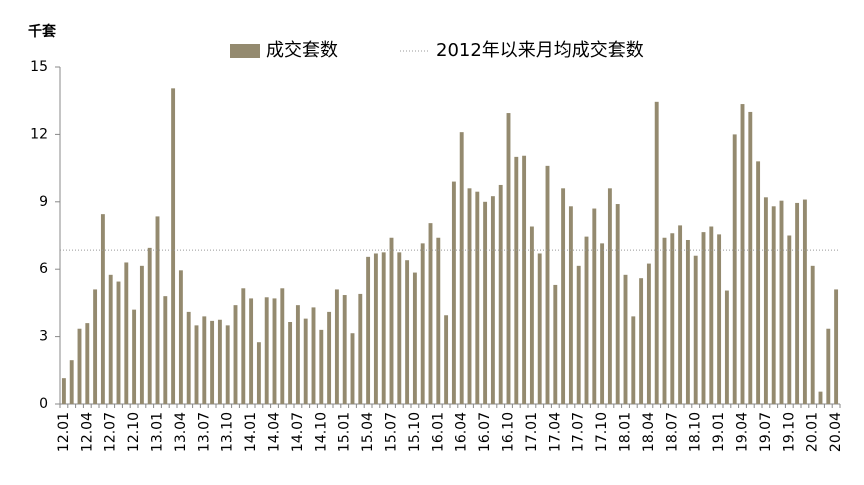 The height and width of the screenshot is (485, 864). What do you see at coordinates (181, 432) in the screenshot?
I see `x-tick-label: 13.04` at bounding box center [181, 432].